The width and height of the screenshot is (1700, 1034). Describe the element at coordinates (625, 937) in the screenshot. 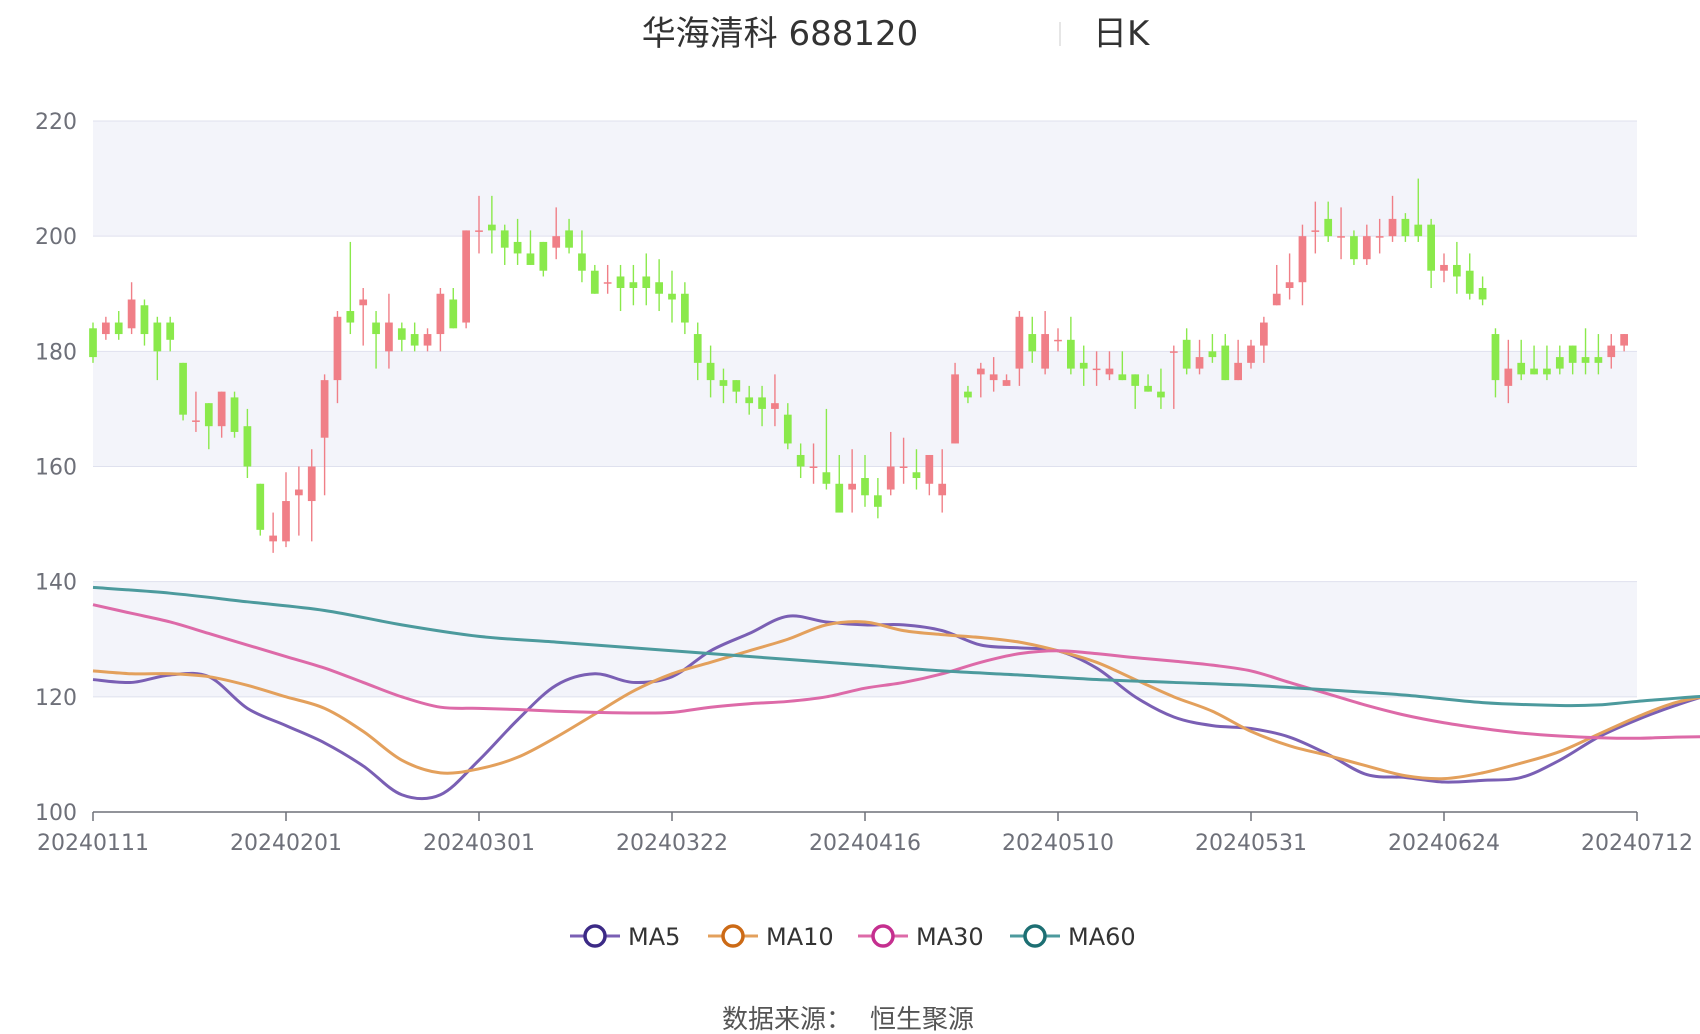

I see `legend-item-ma5: MA5` at that location.